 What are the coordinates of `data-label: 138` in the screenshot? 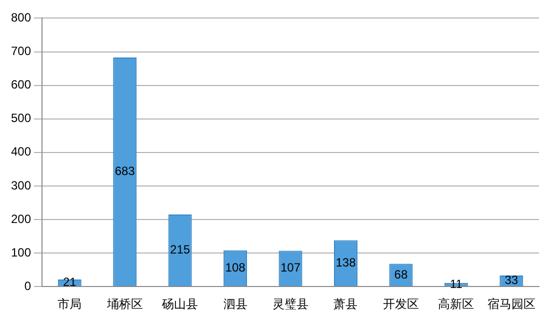 It's located at (346, 263).